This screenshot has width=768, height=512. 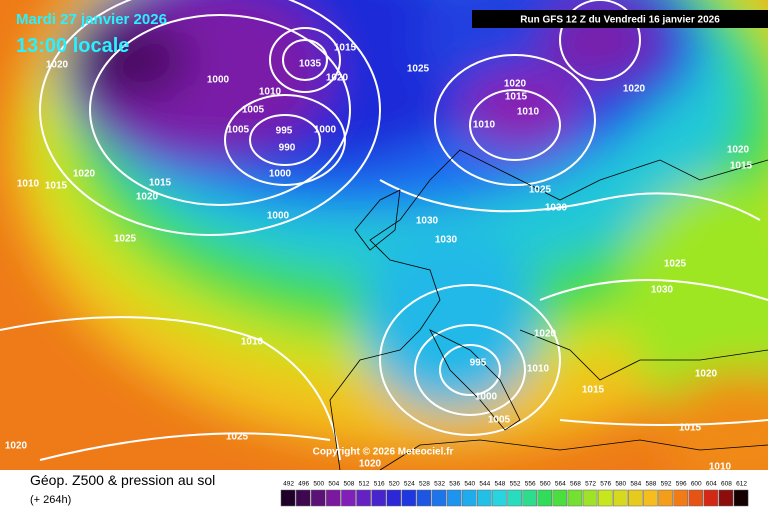 I want to click on colorbar-label: 600, so click(x=696, y=484).